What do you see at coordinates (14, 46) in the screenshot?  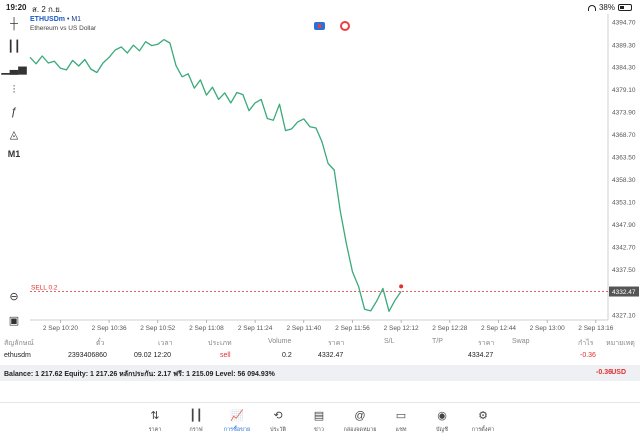 I see `candlestick-type-icon: ┃┃` at bounding box center [14, 46].